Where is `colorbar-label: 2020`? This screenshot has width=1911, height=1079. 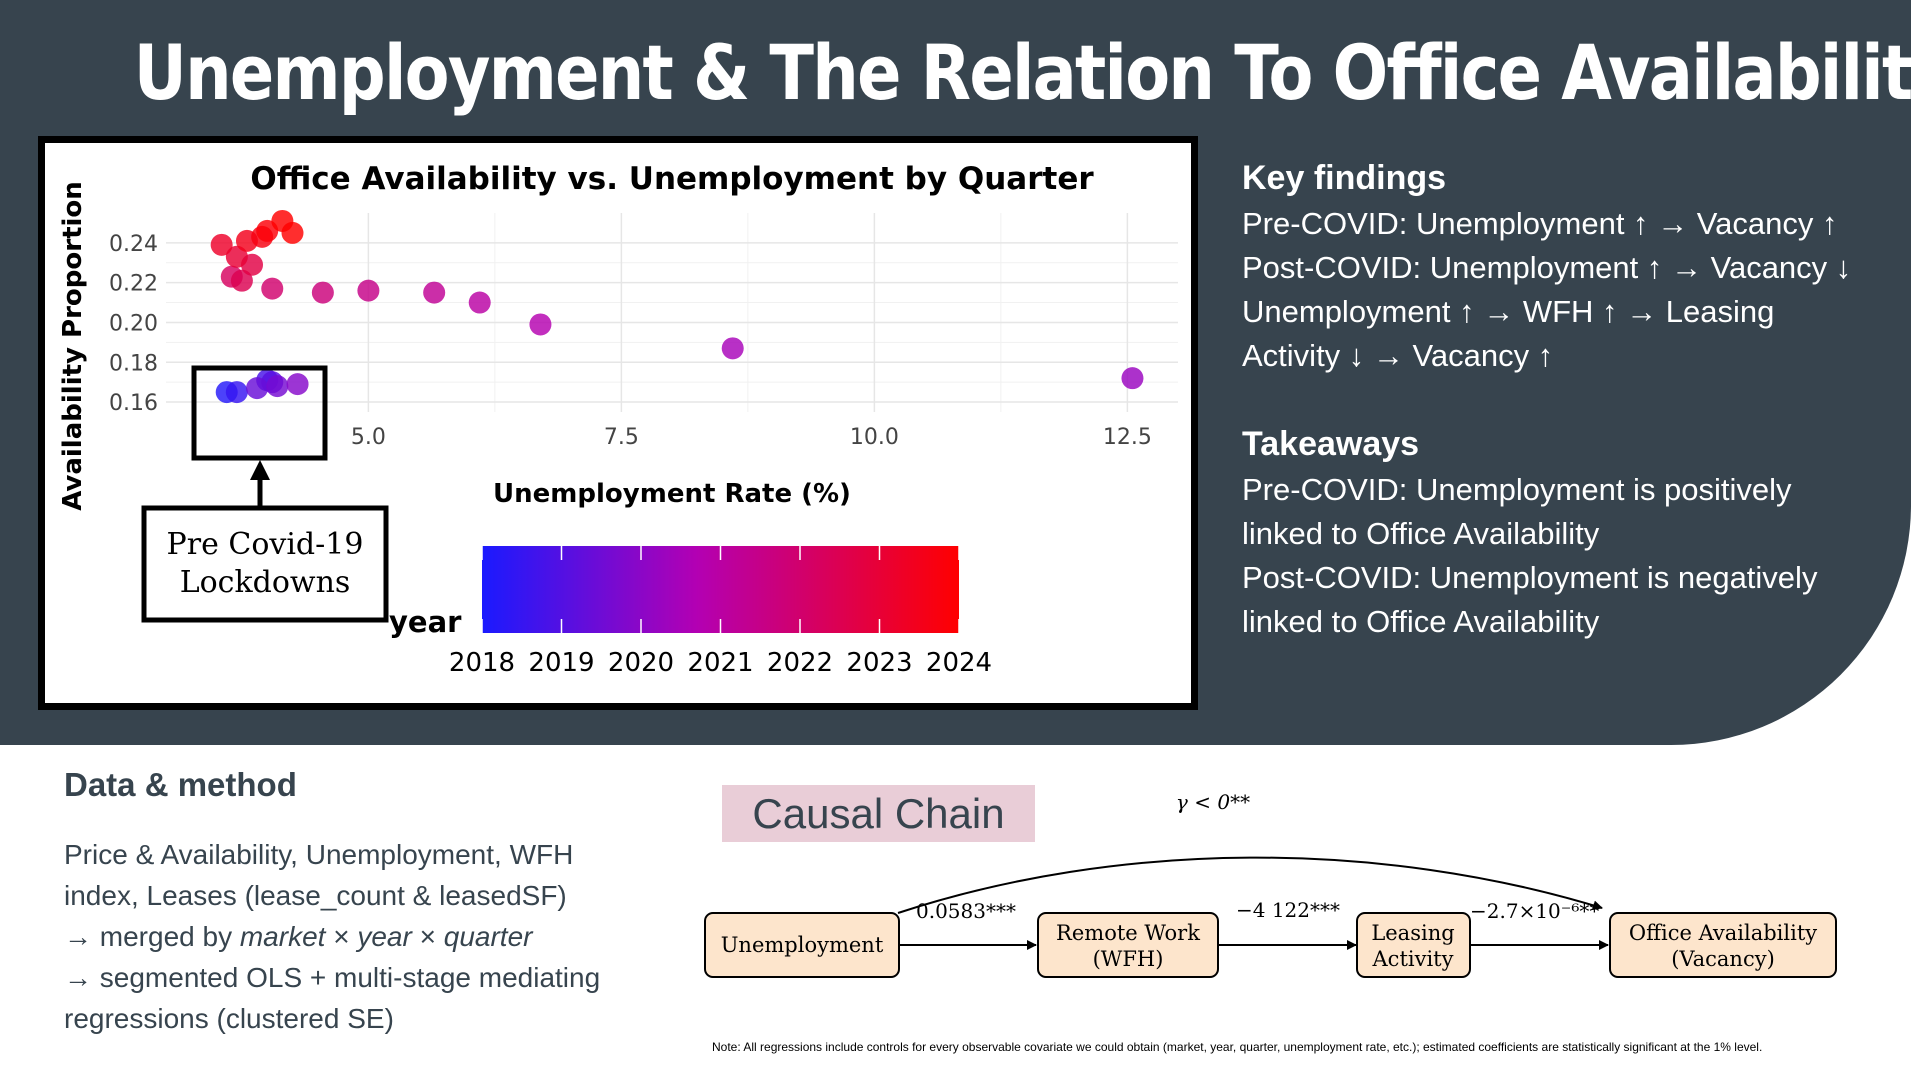 colorbar-label: 2020 is located at coordinates (641, 663).